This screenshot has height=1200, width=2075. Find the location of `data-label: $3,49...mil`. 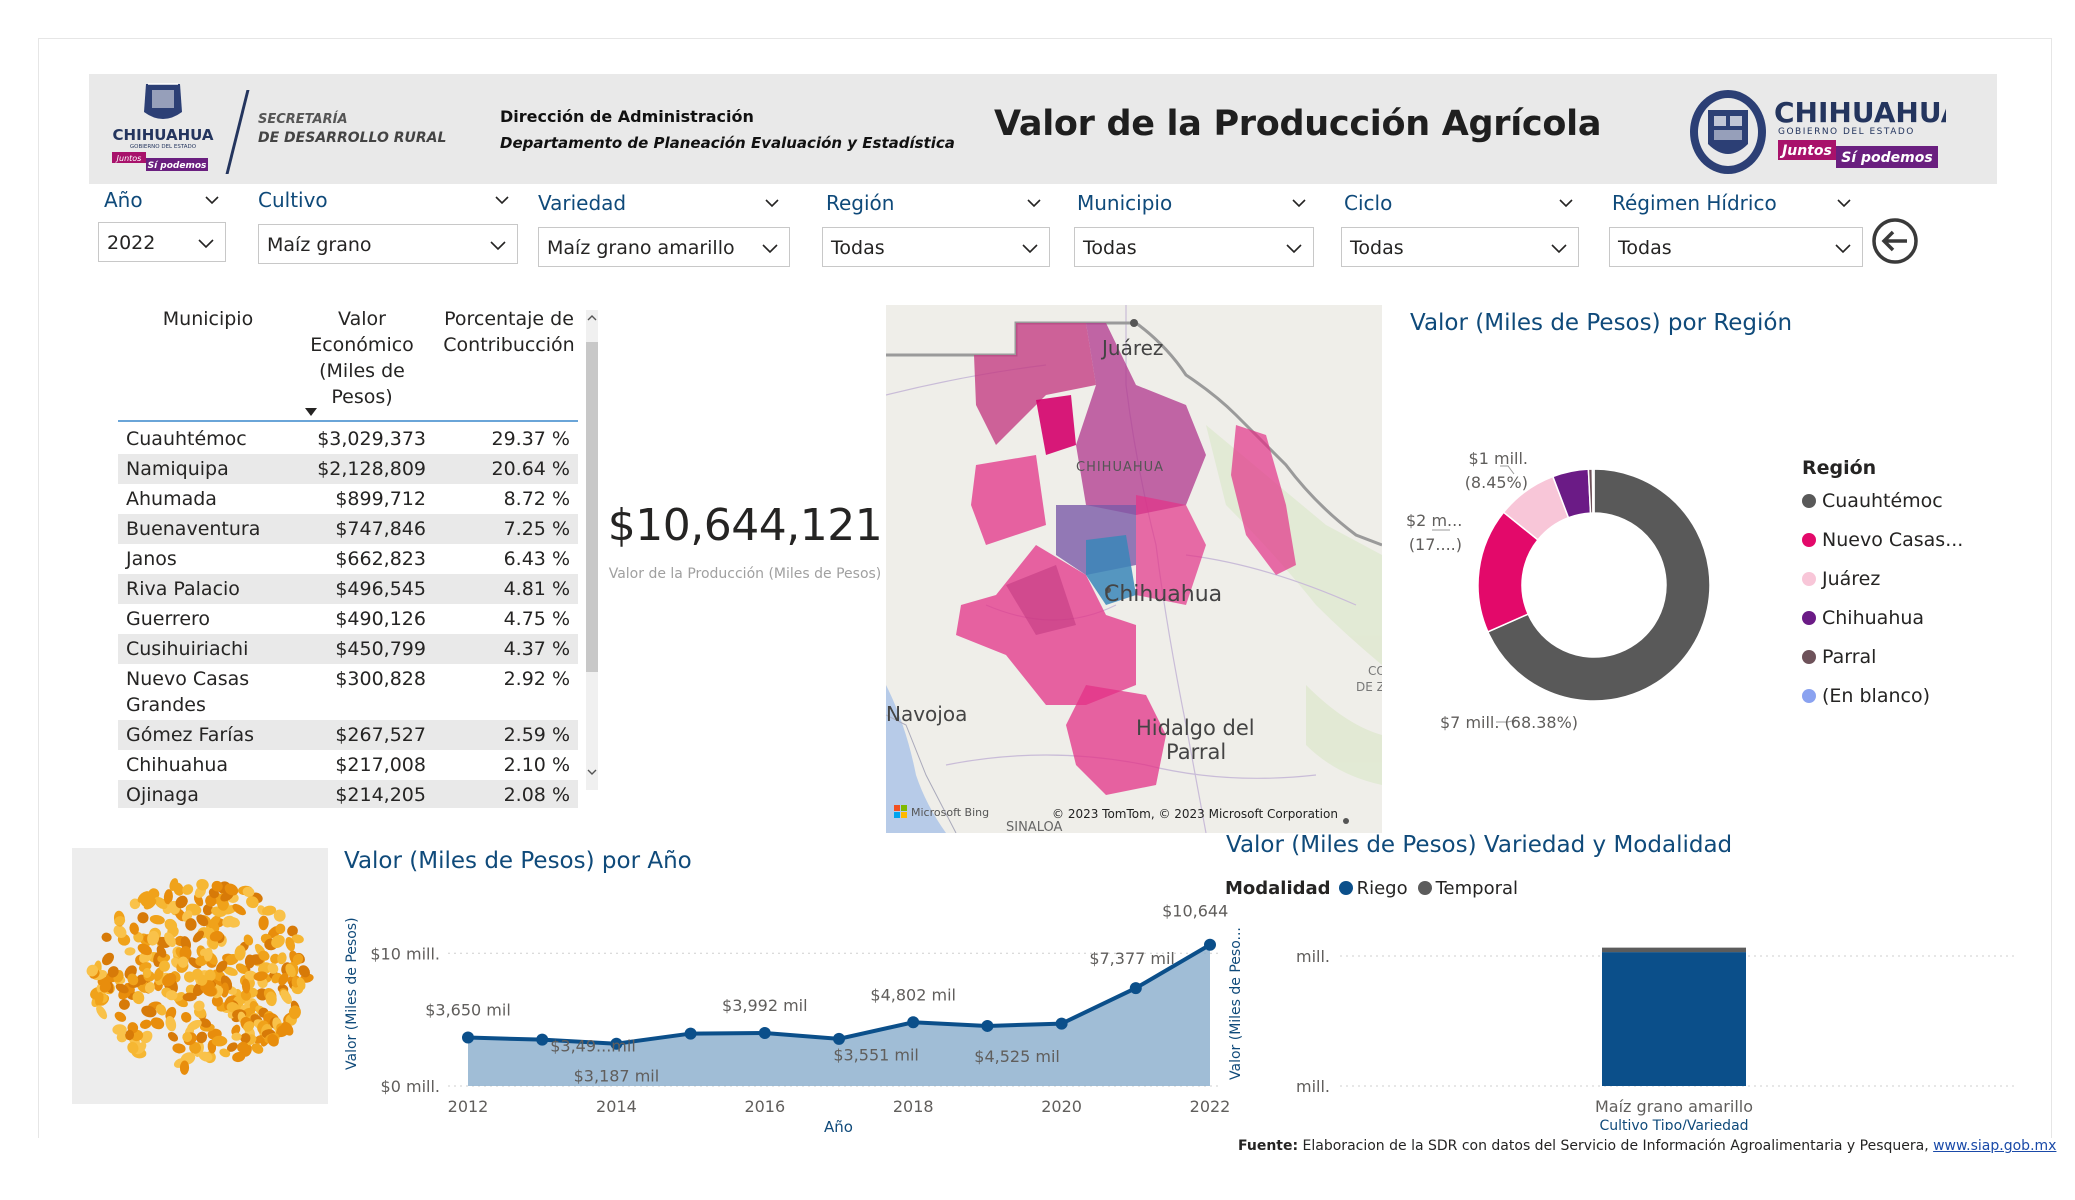

data-label: $3,49...mil is located at coordinates (593, 1046).